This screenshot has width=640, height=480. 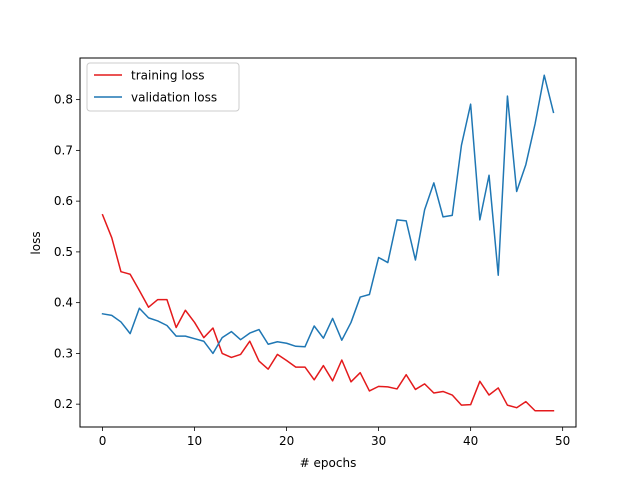 What do you see at coordinates (63, 303) in the screenshot?
I see `y-tick-label: 0.4` at bounding box center [63, 303].